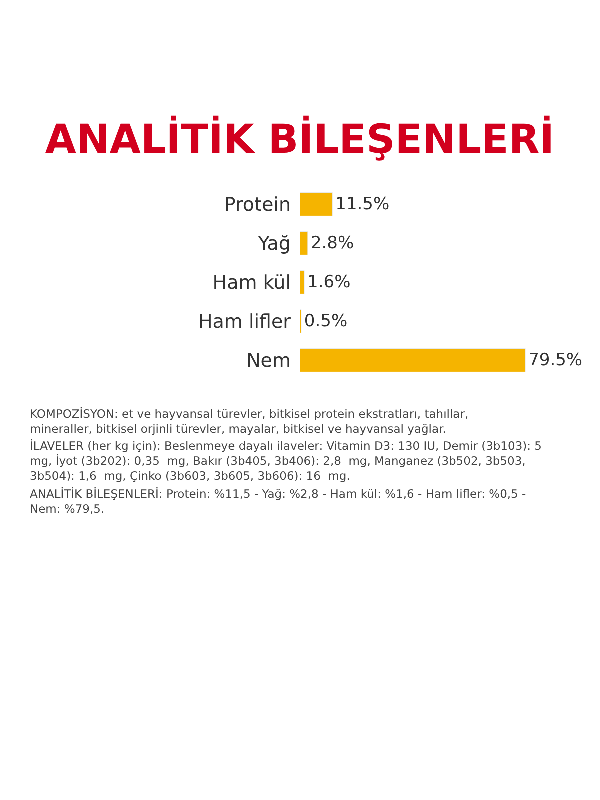 Image resolution: width=600 pixels, height=800 pixels. Describe the element at coordinates (257, 205) in the screenshot. I see `y-tick-label: Protein` at that location.